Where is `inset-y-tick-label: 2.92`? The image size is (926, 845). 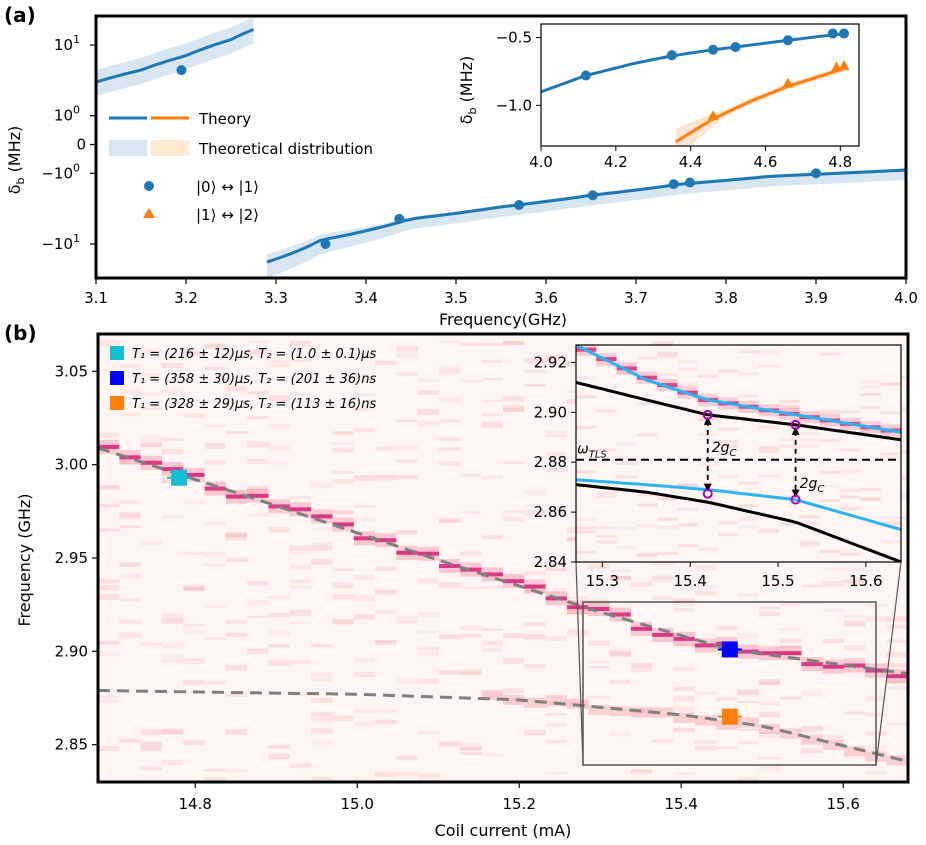
inset-y-tick-label: 2.92 is located at coordinates (550, 362).